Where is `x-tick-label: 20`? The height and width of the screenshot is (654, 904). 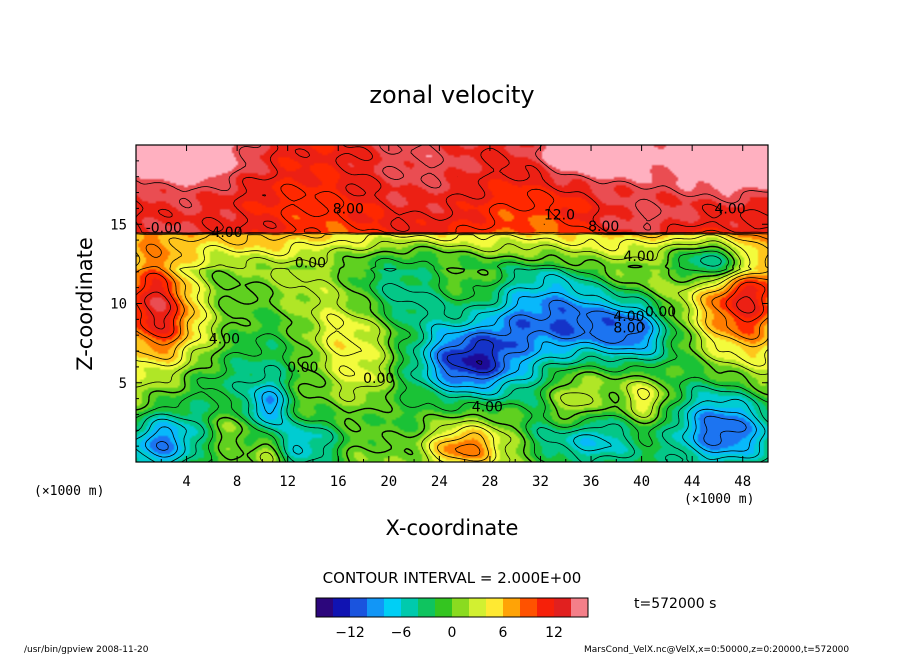
x-tick-label: 20 is located at coordinates (388, 482).